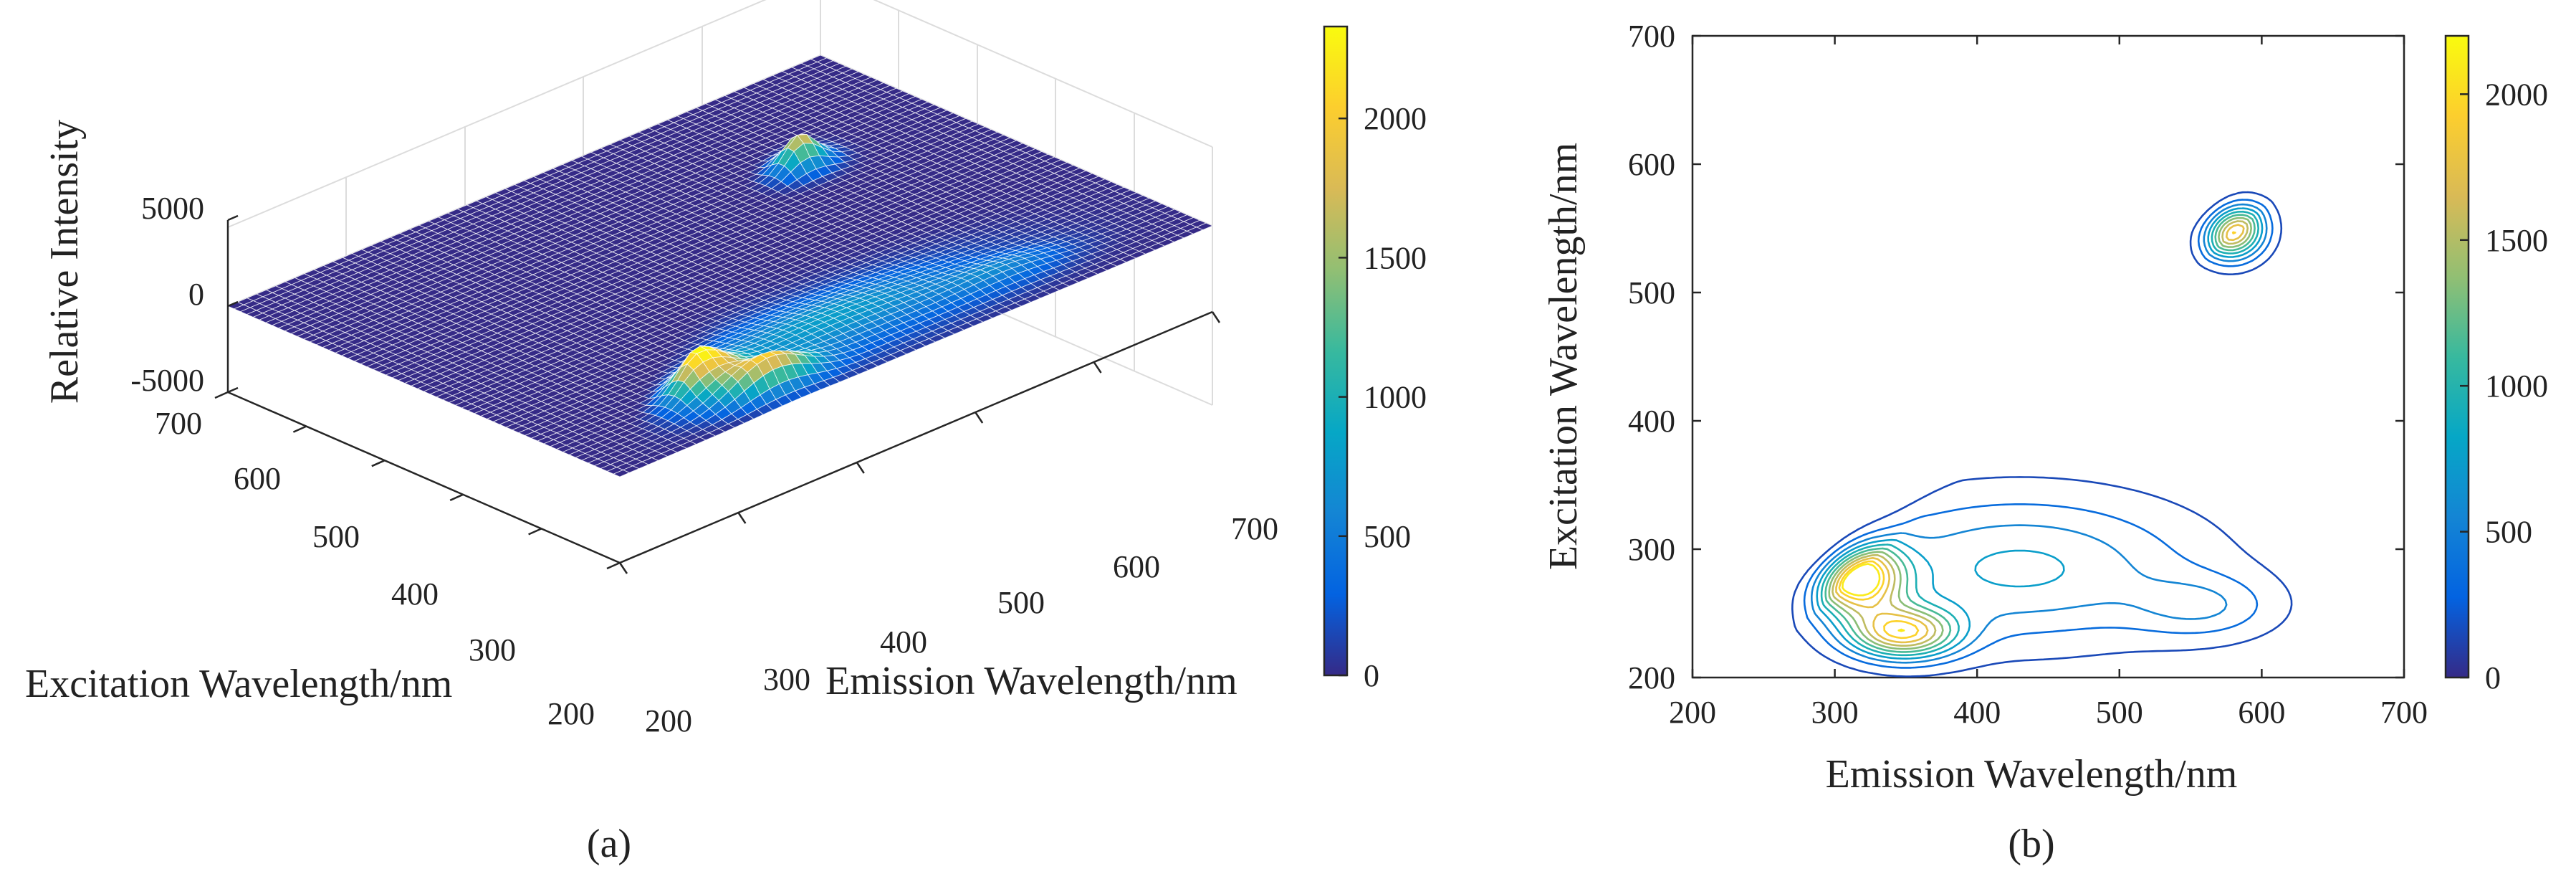 Image resolution: width=2576 pixels, height=884 pixels. I want to click on colorbar-a: 0 500 1000 1500 2000, so click(1375, 359).